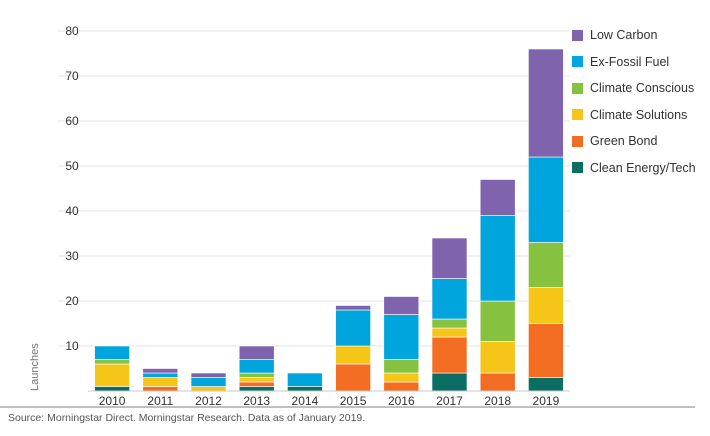 This screenshot has height=436, width=710. I want to click on legend-item: Climate Solutions, so click(634, 115).